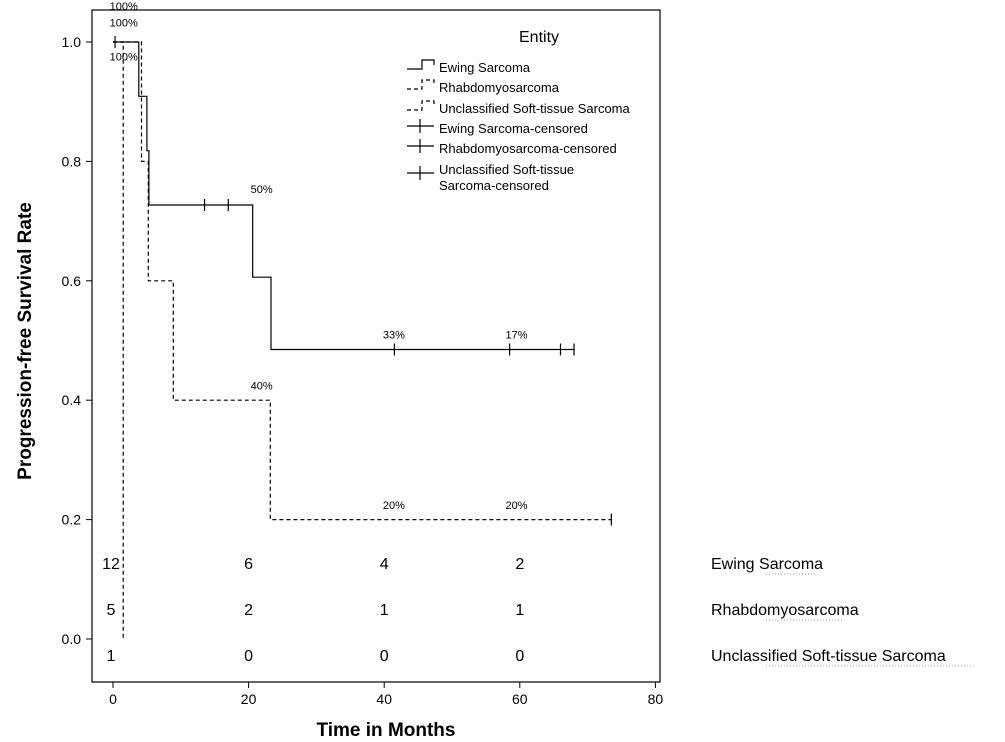  Describe the element at coordinates (520, 699) in the screenshot. I see `x-tick-label: 60` at that location.